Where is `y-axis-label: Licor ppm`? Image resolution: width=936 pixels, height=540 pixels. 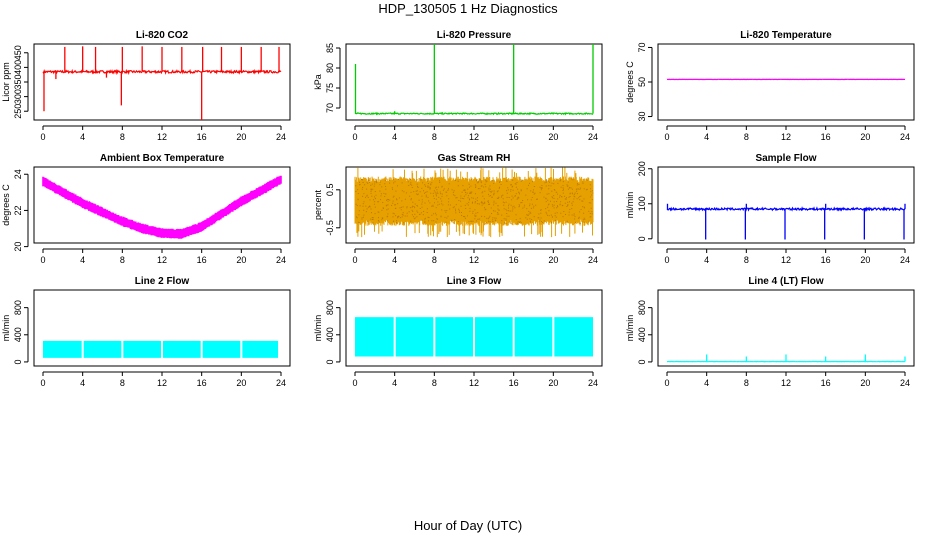 y-axis-label: Licor ppm is located at coordinates (6, 82).